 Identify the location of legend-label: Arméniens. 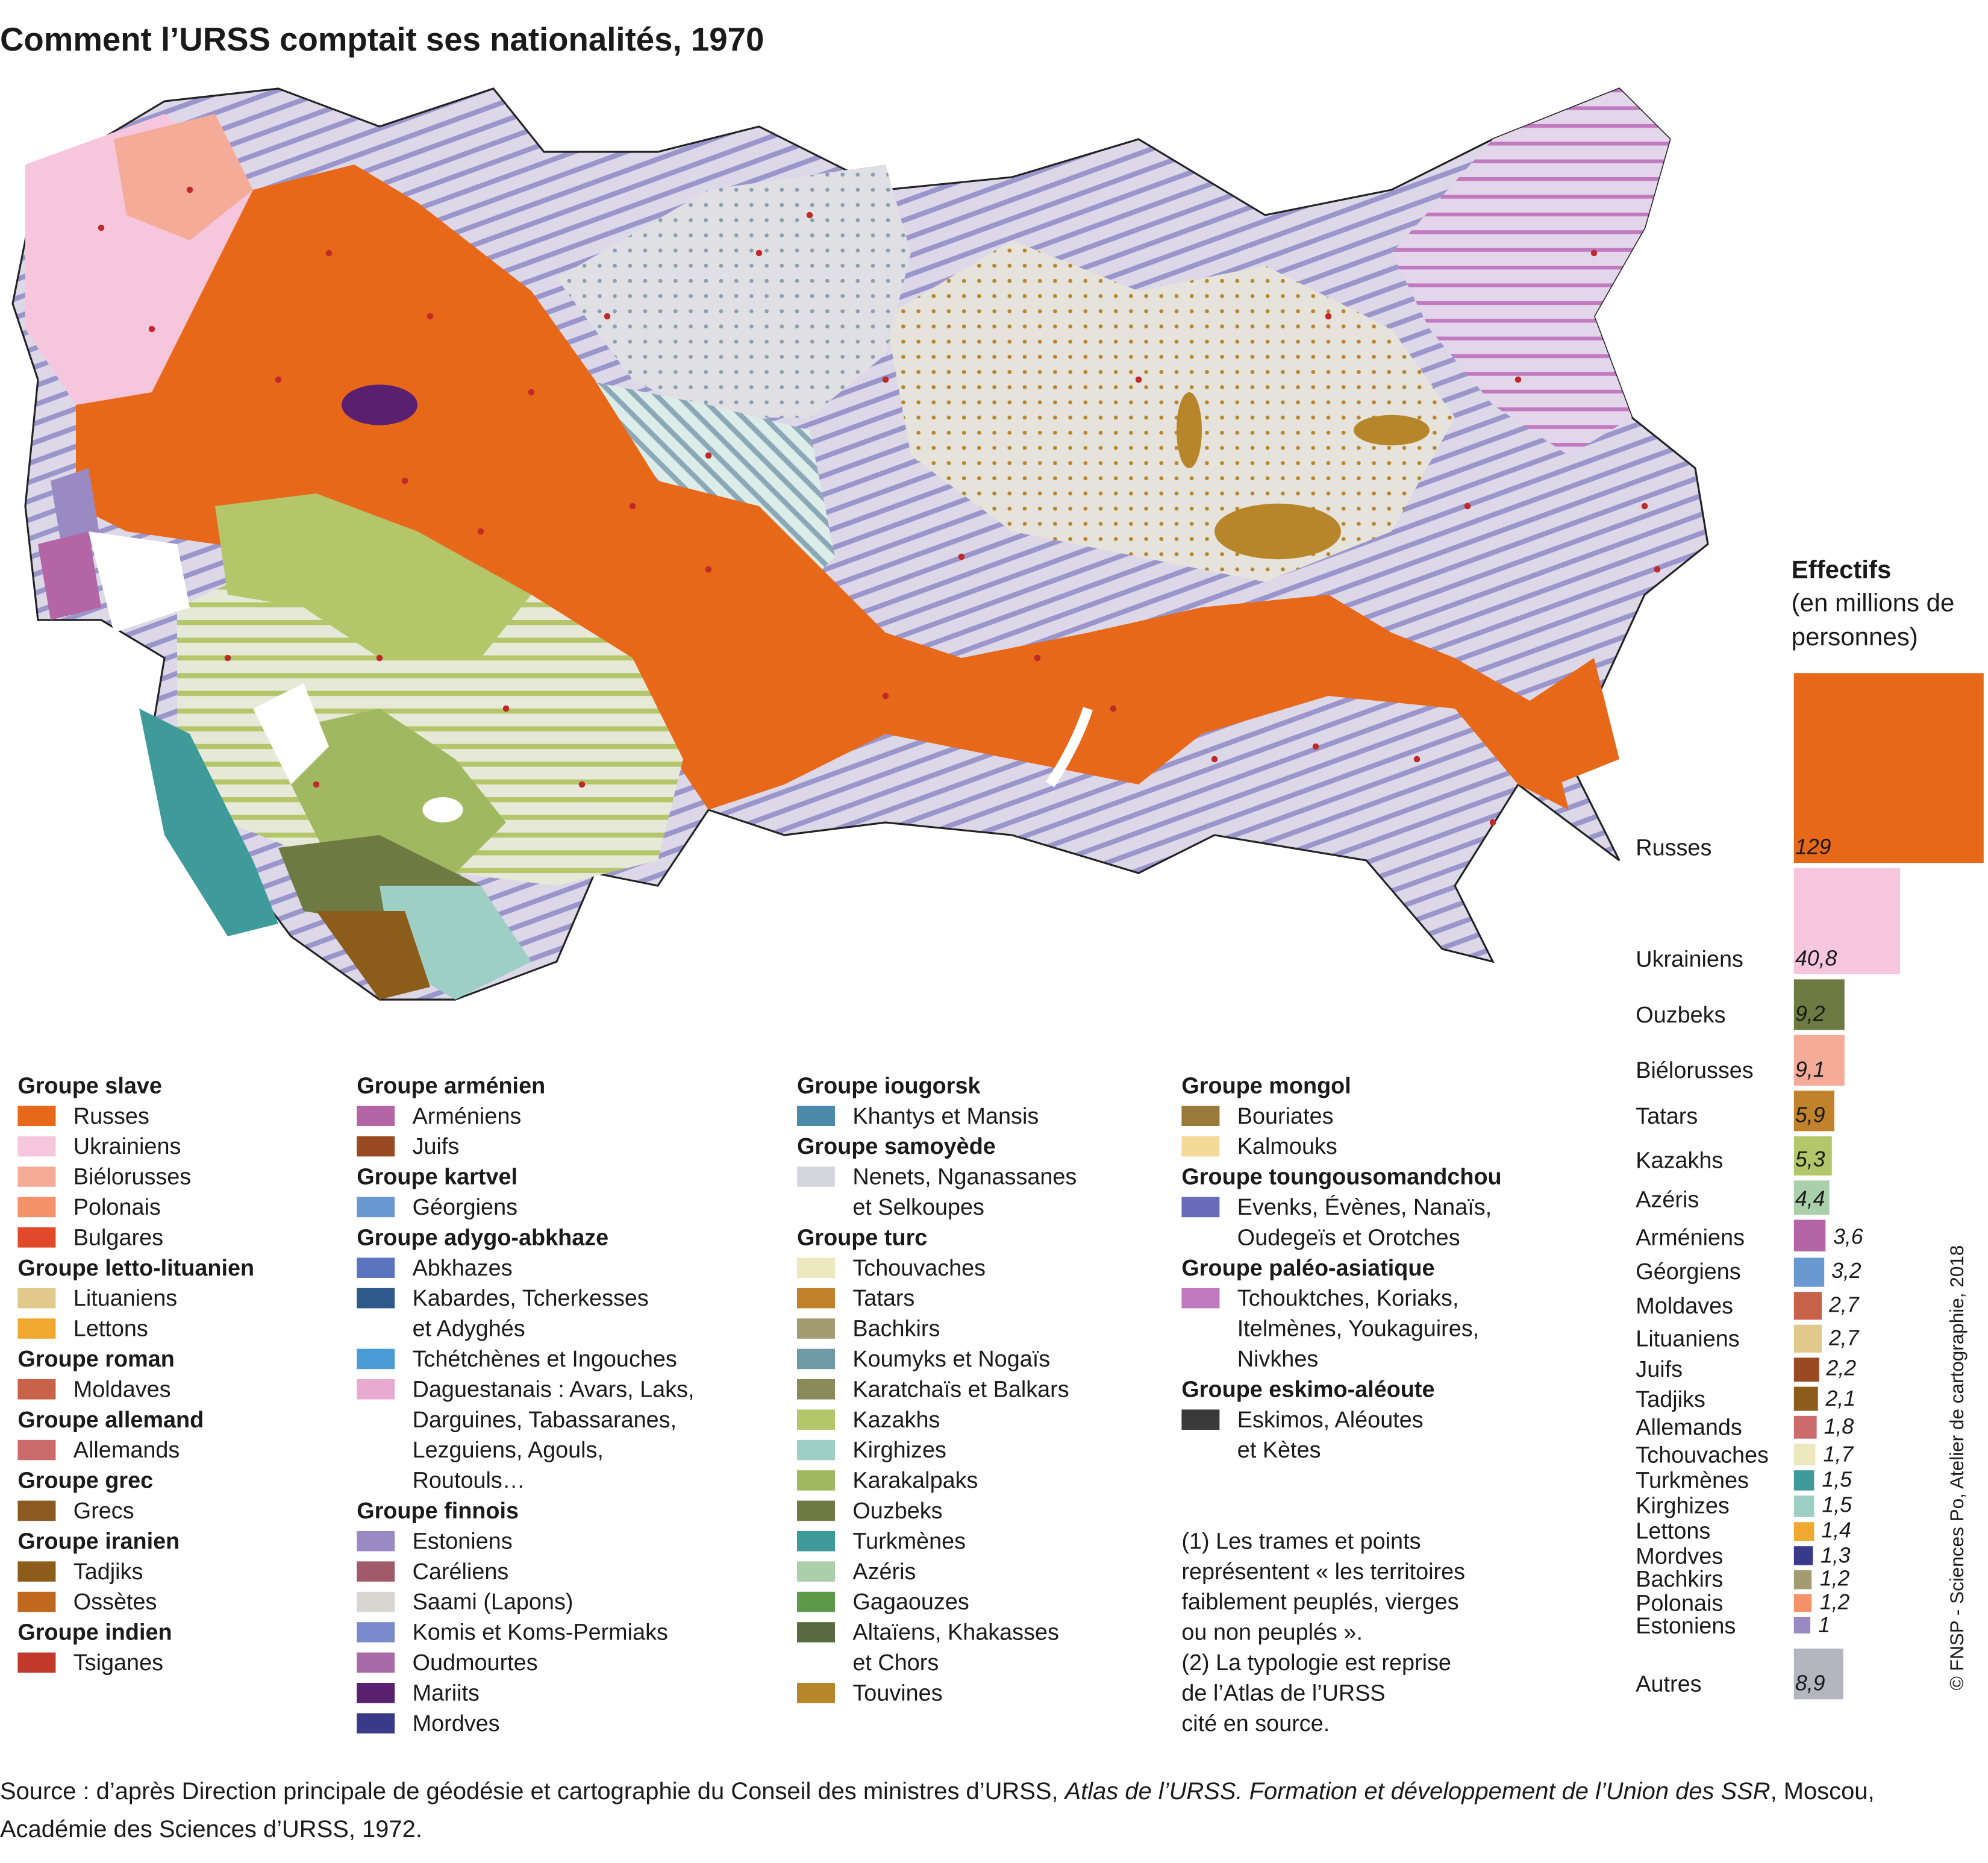
(467, 1116).